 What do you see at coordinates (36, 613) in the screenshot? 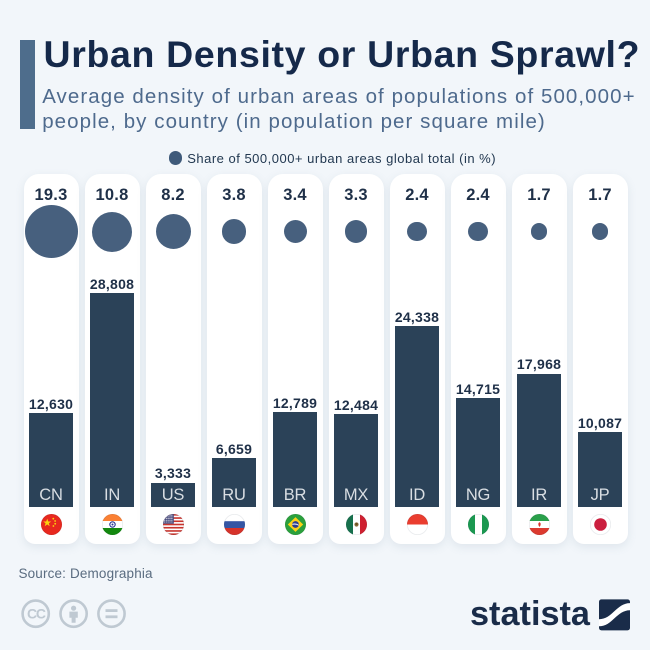
I see `svg-text: CC` at bounding box center [36, 613].